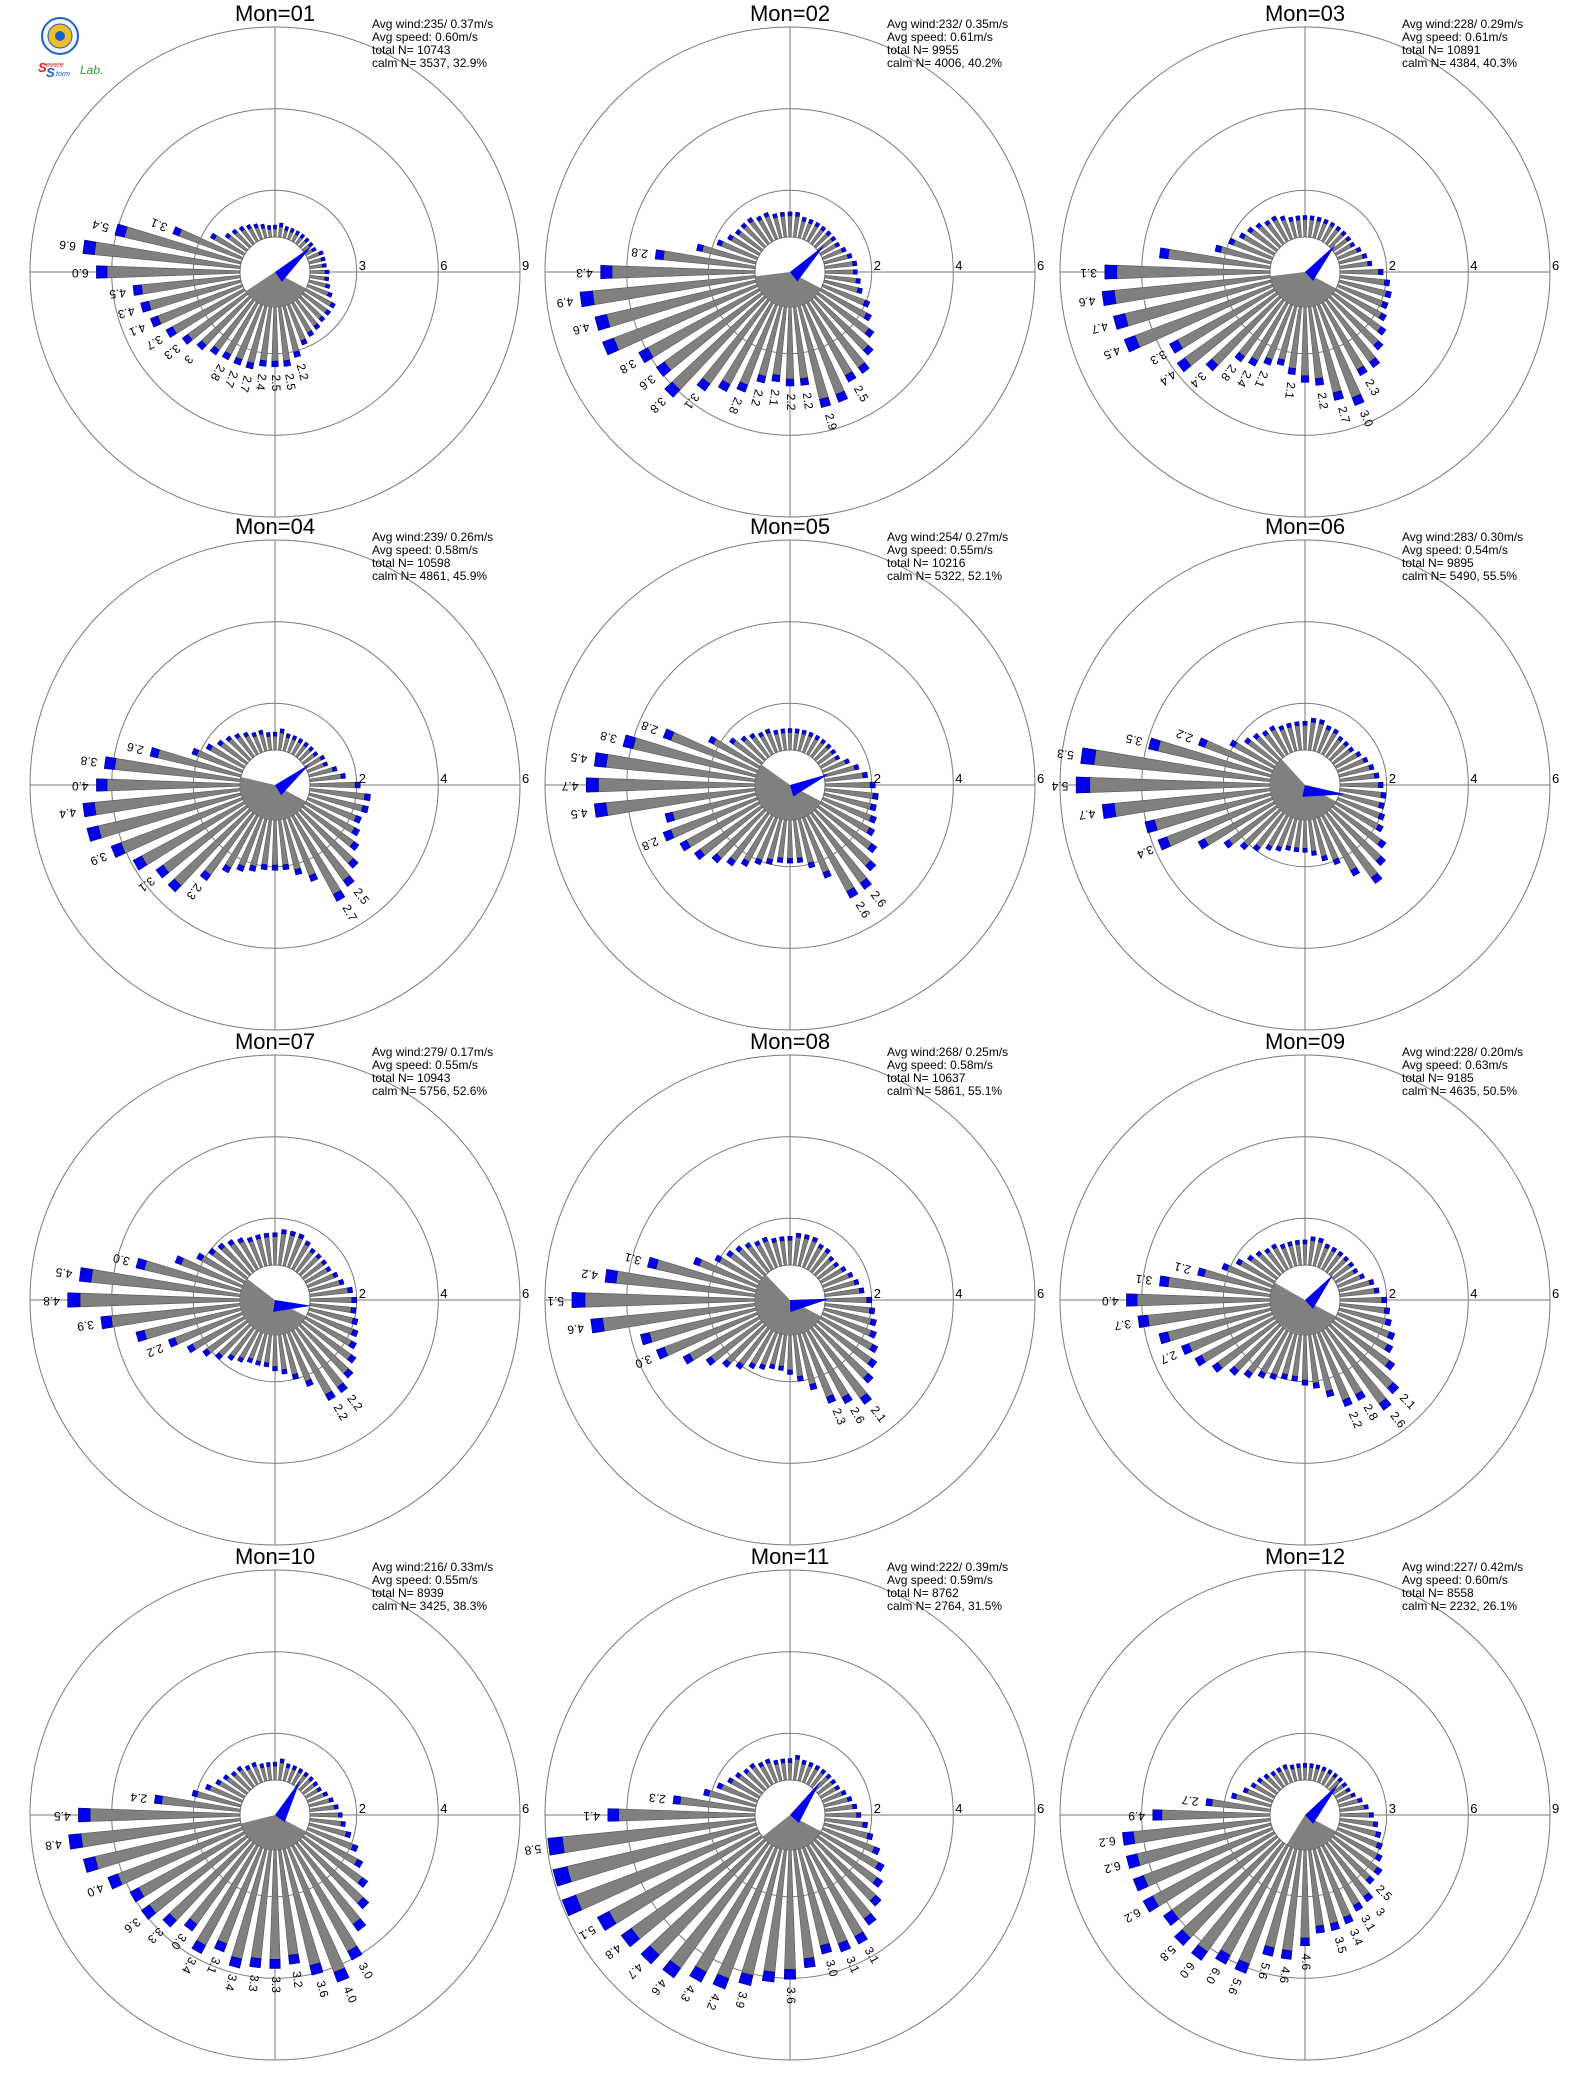  What do you see at coordinates (55, 65) in the screenshot?
I see `svg-text: evere` at bounding box center [55, 65].